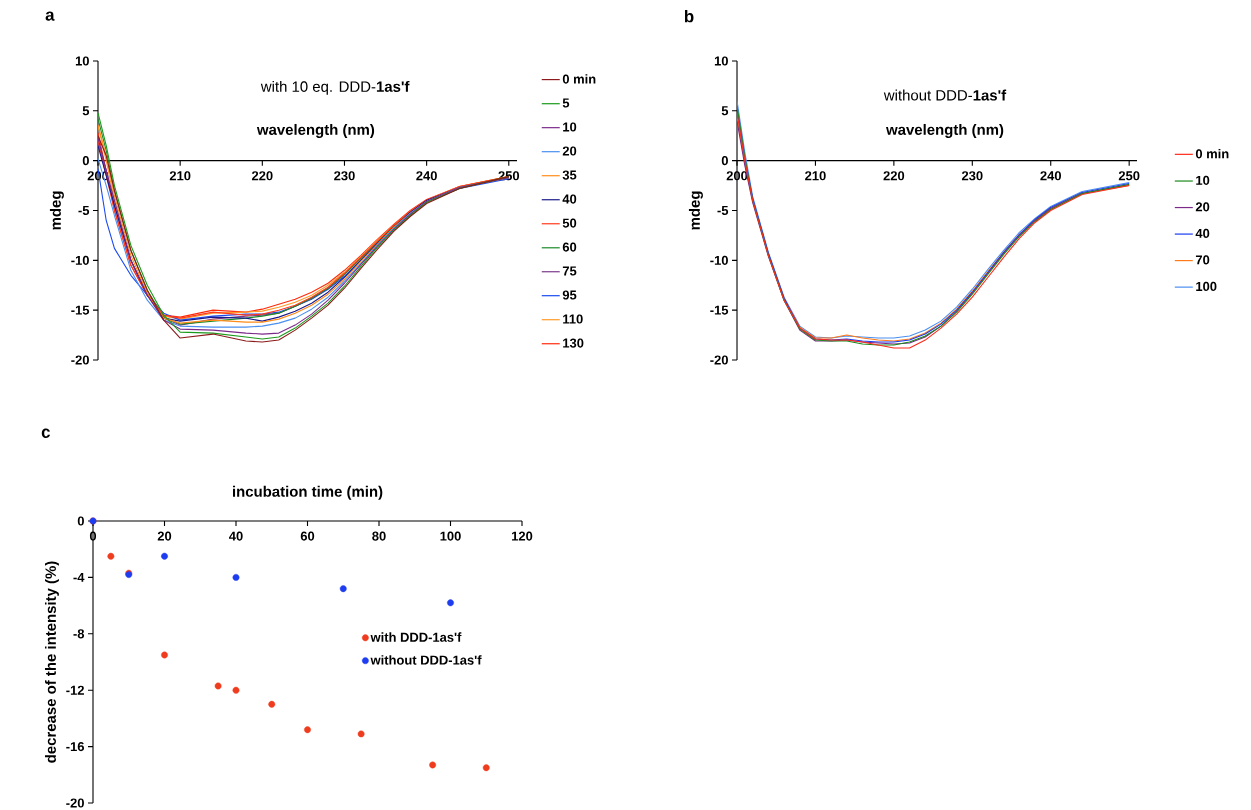 Image resolution: width=1251 pixels, height=810 pixels. Describe the element at coordinates (308, 492) in the screenshot. I see `x-axis-title: incubation time (min)` at that location.